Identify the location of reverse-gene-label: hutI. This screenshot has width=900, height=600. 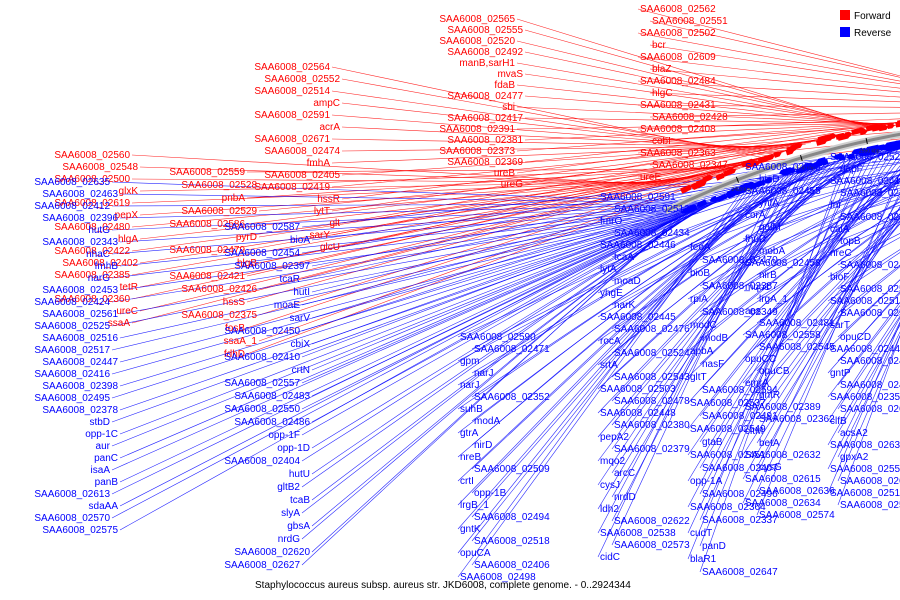
(301, 292).